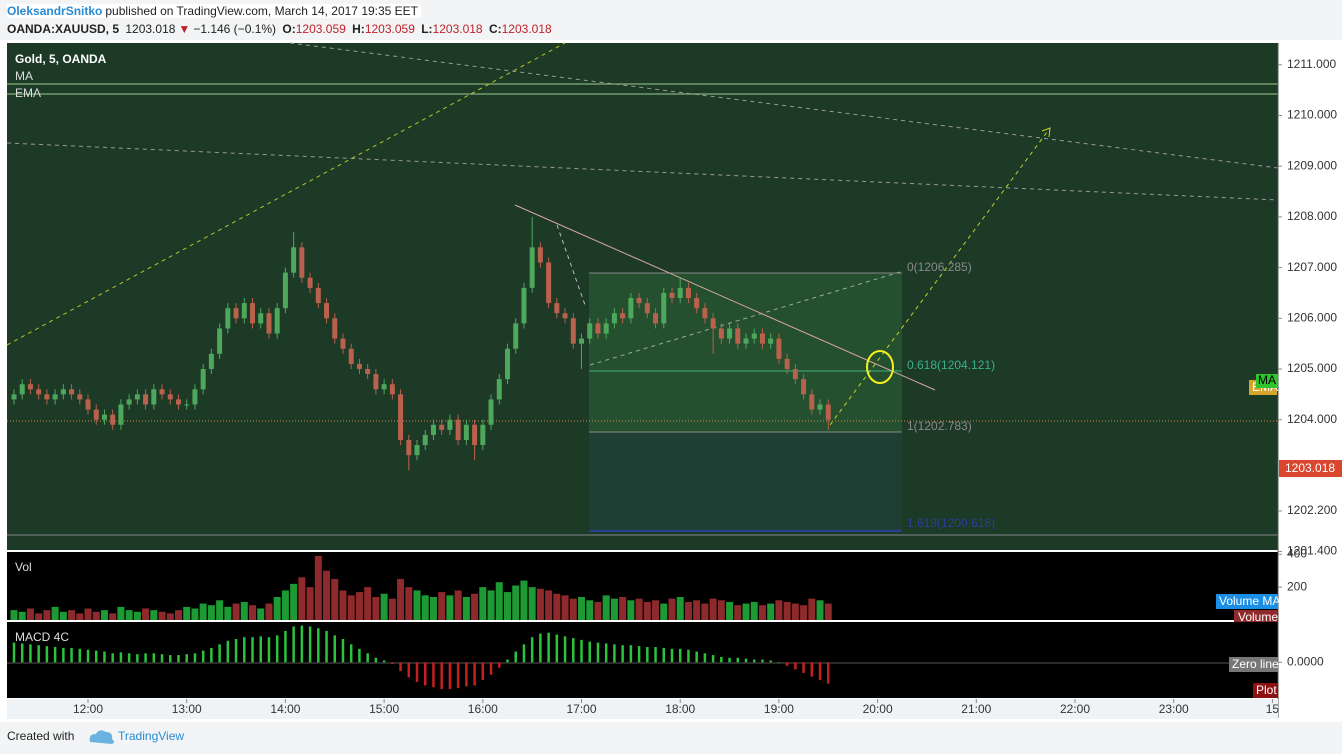 The height and width of the screenshot is (754, 1342). What do you see at coordinates (320, 29) in the screenshot?
I see `o-value: 1203.059` at bounding box center [320, 29].